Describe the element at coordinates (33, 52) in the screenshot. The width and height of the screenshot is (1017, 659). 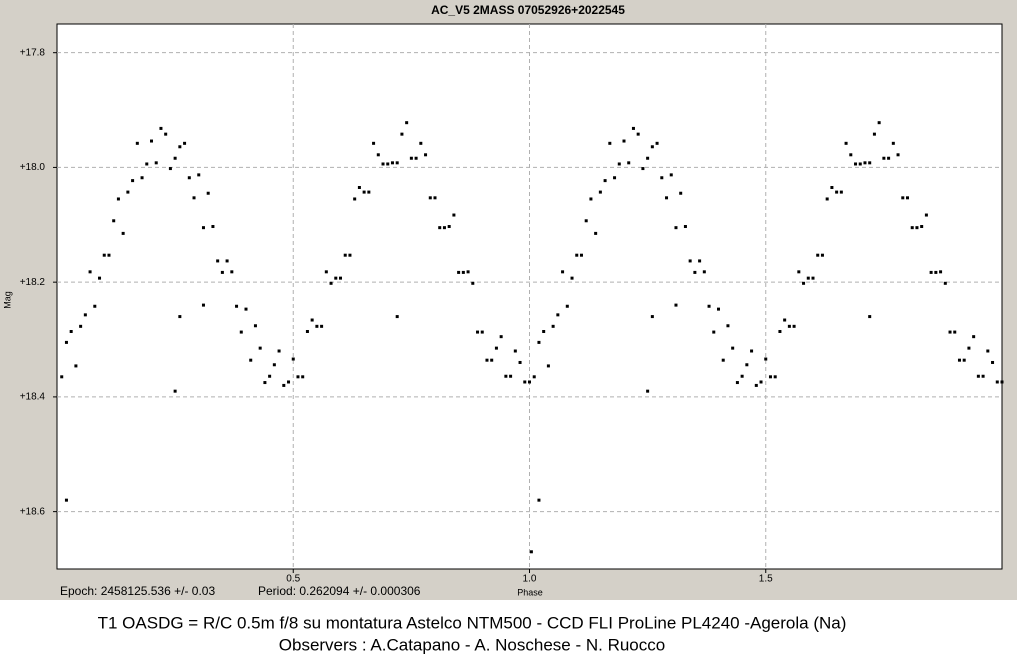
I see `y-tick-label: +17.8` at that location.